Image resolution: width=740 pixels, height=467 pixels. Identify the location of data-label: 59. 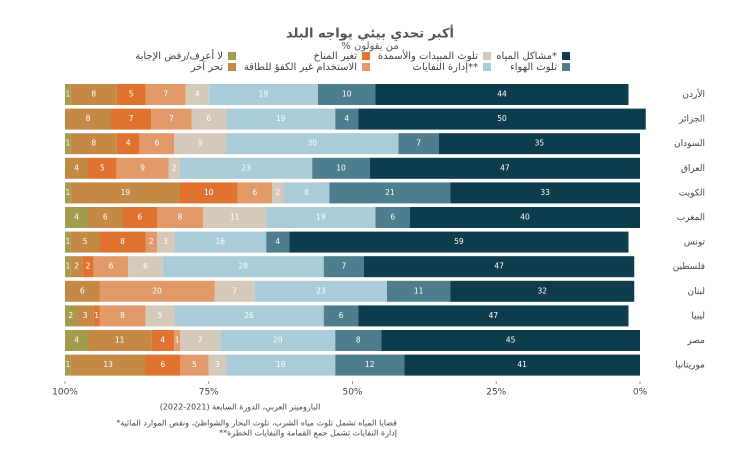
(459, 241).